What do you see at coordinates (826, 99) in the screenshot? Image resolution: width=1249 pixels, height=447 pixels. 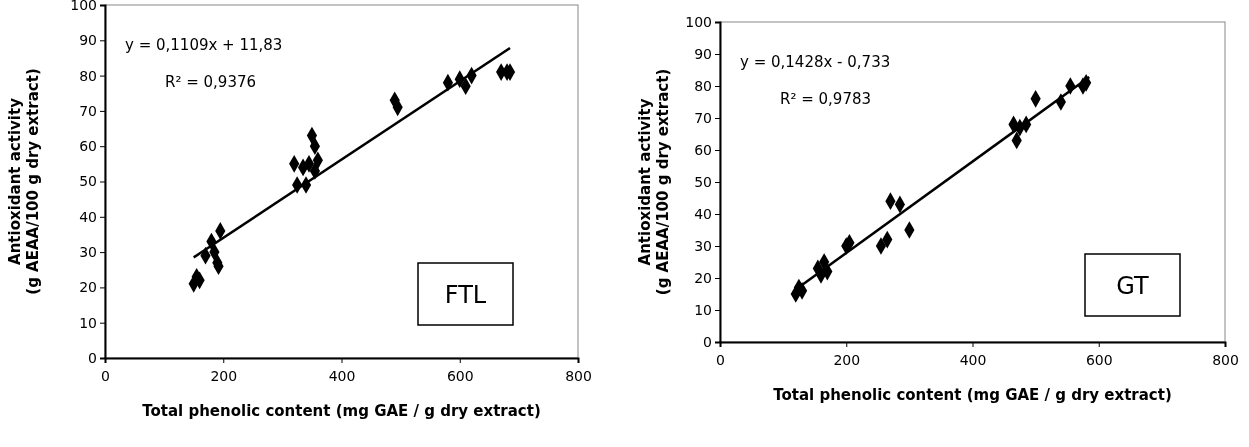 I see `annotation: R² = 0,9783` at bounding box center [826, 99].